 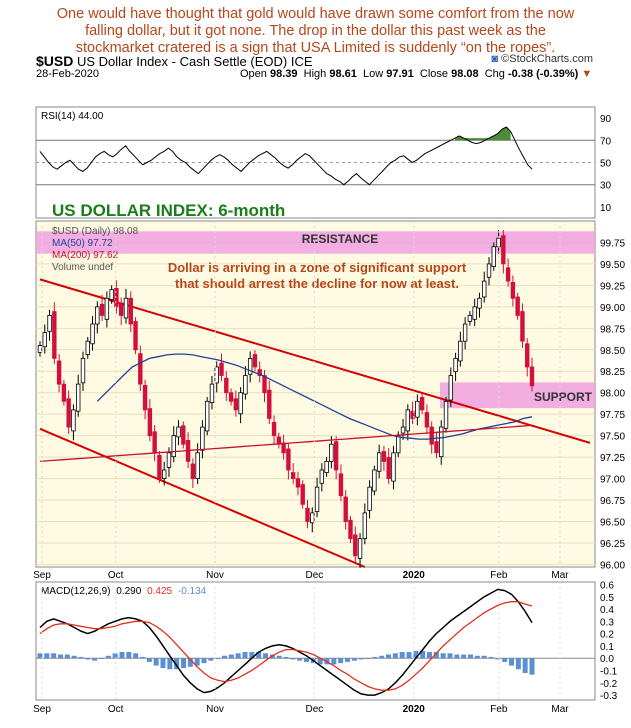 I want to click on price-tick-label: 96.75, so click(x=612, y=501).